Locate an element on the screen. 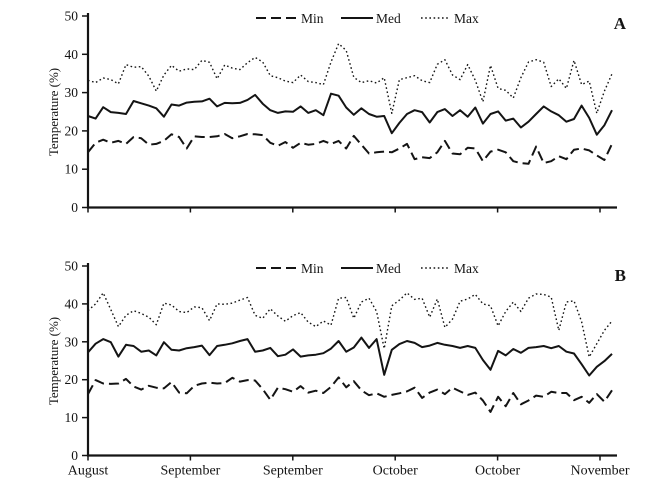 The image size is (650, 503). panel-a-y-axis-title: Temperature (%) is located at coordinates (53, 112).